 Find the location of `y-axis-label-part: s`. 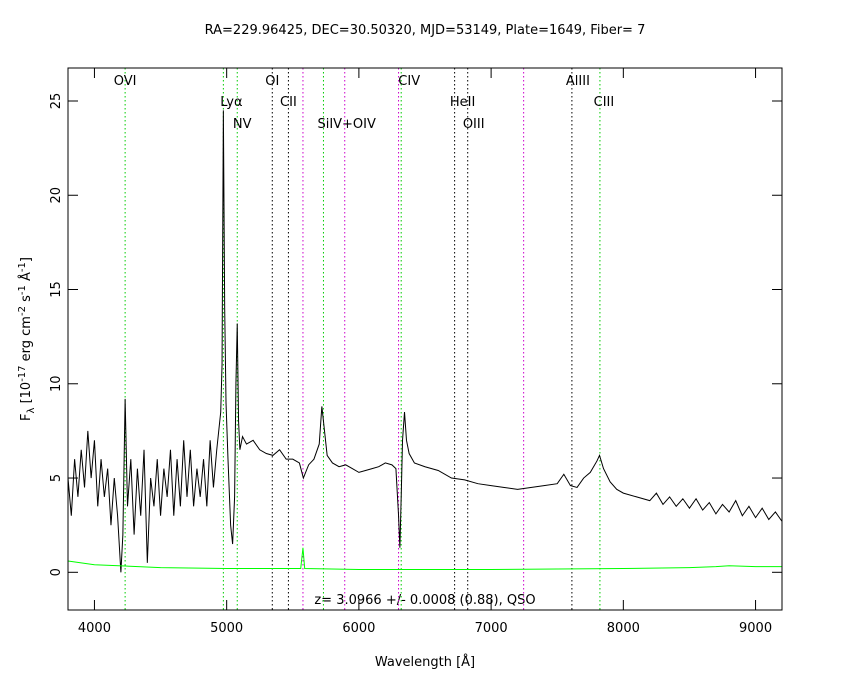

y-axis-label-part: s is located at coordinates (26, 300).